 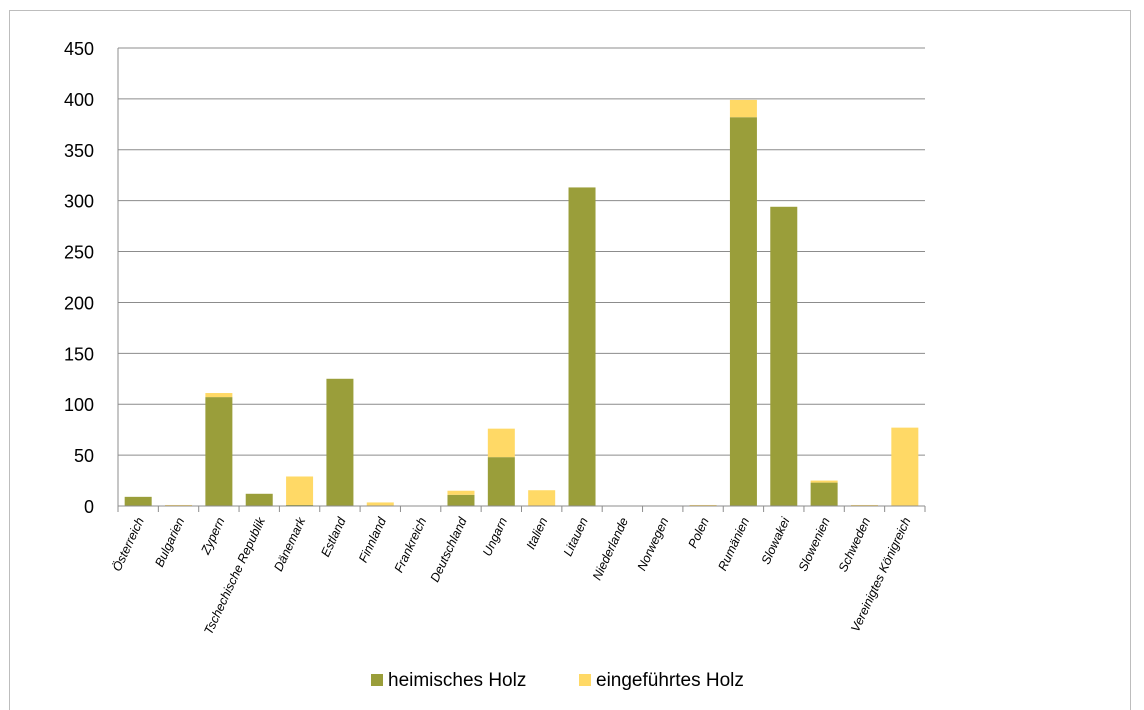 I want to click on x-tick-label: Österreich, so click(x=128, y=544).